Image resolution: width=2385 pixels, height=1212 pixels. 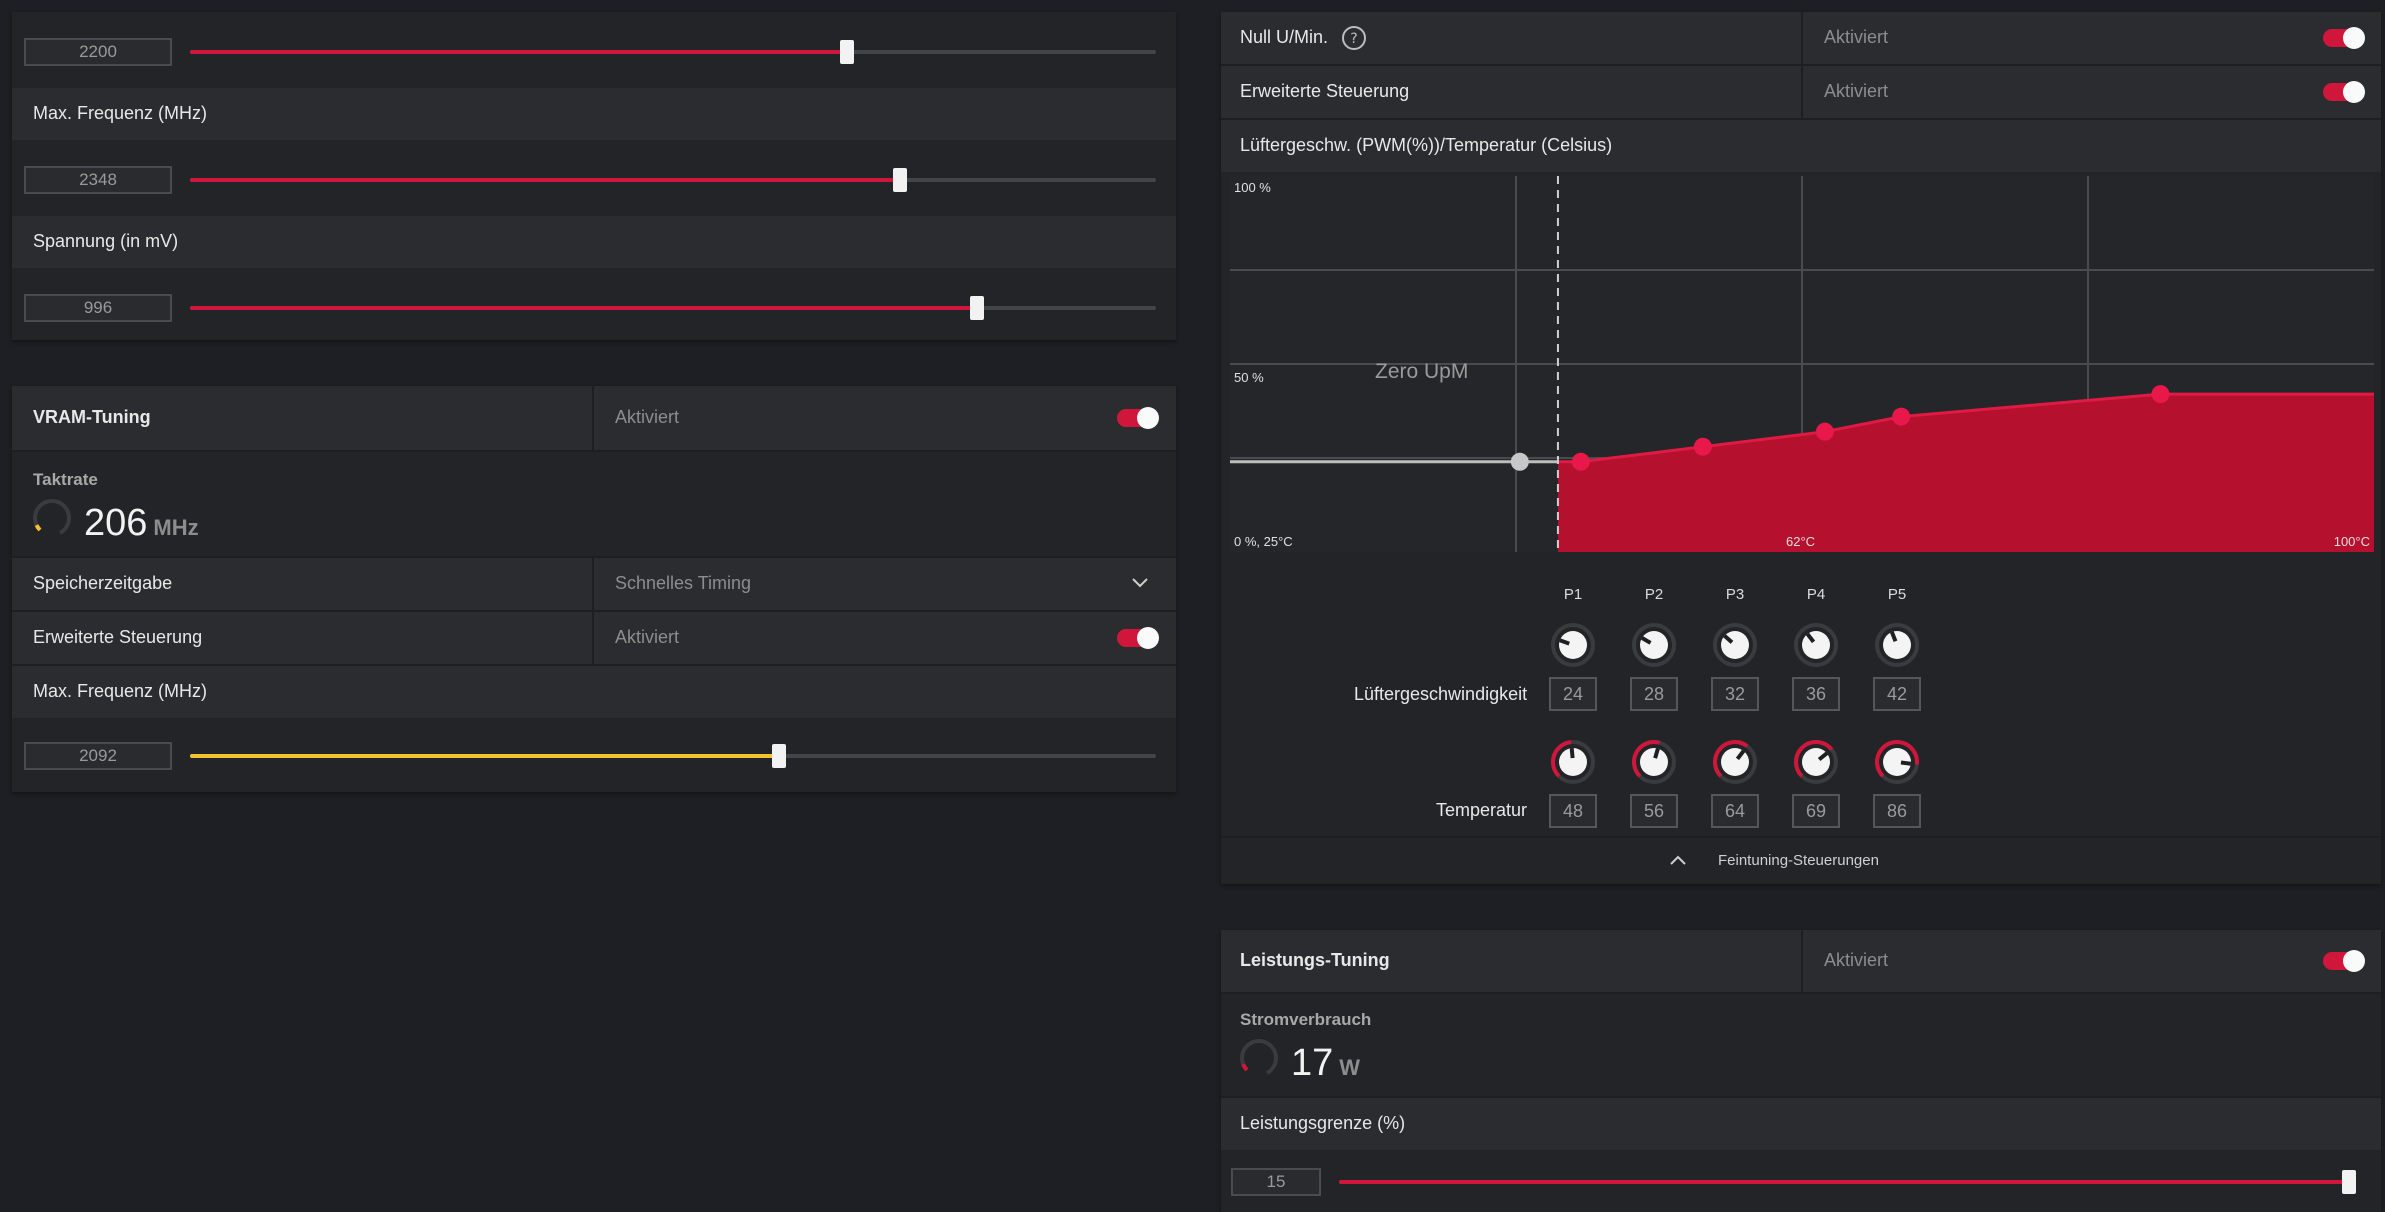 I want to click on vram-advanced-row: Erweiterte Steuerung Aktiviert, so click(x=594, y=638).